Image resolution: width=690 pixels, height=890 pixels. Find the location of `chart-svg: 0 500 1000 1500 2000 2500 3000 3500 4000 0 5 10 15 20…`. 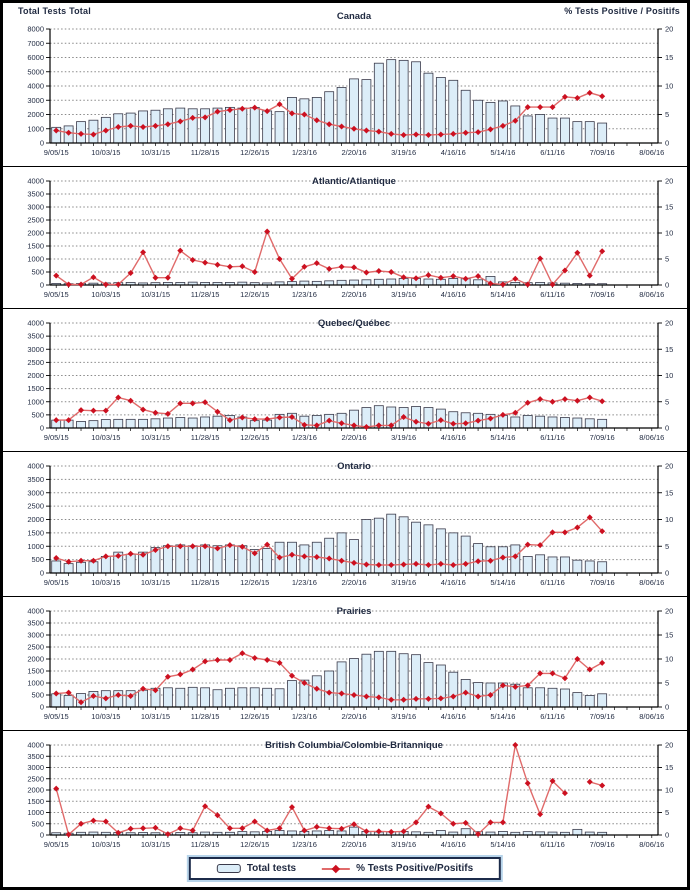

chart-svg: 0 500 1000 1500 2000 2500 3000 3500 4000 0 5 10 15 20… is located at coordinates (350, 237).